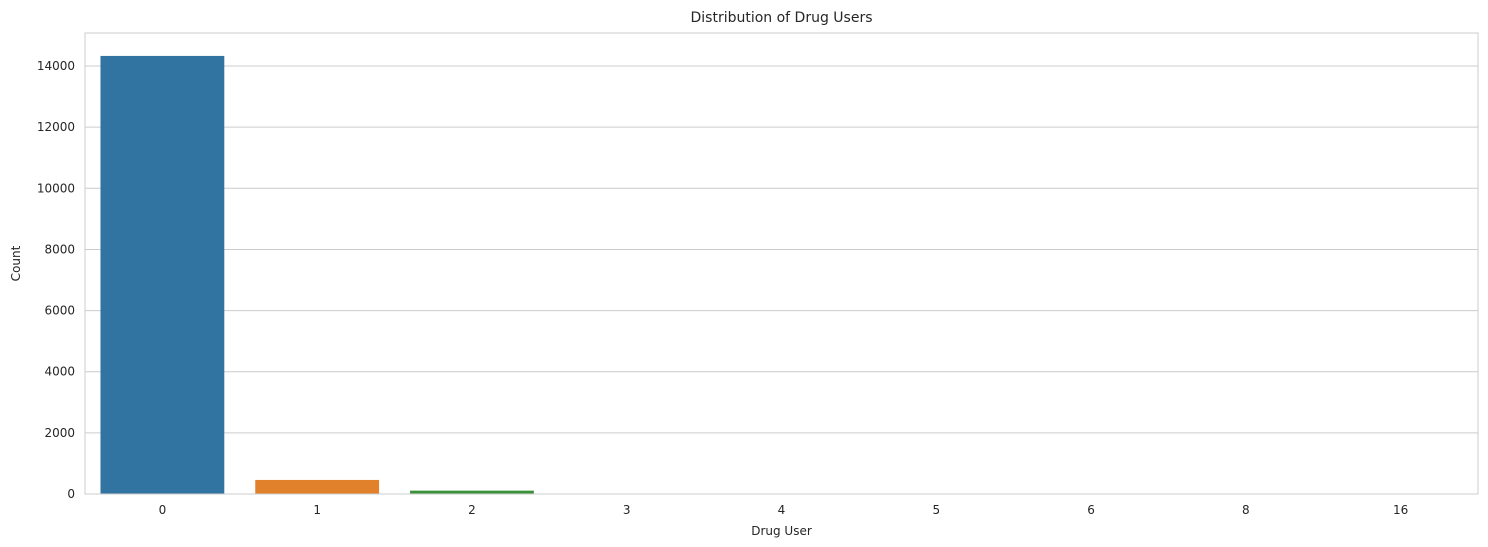 Image resolution: width=1488 pixels, height=547 pixels. I want to click on y-tick-label: 0, so click(71, 494).